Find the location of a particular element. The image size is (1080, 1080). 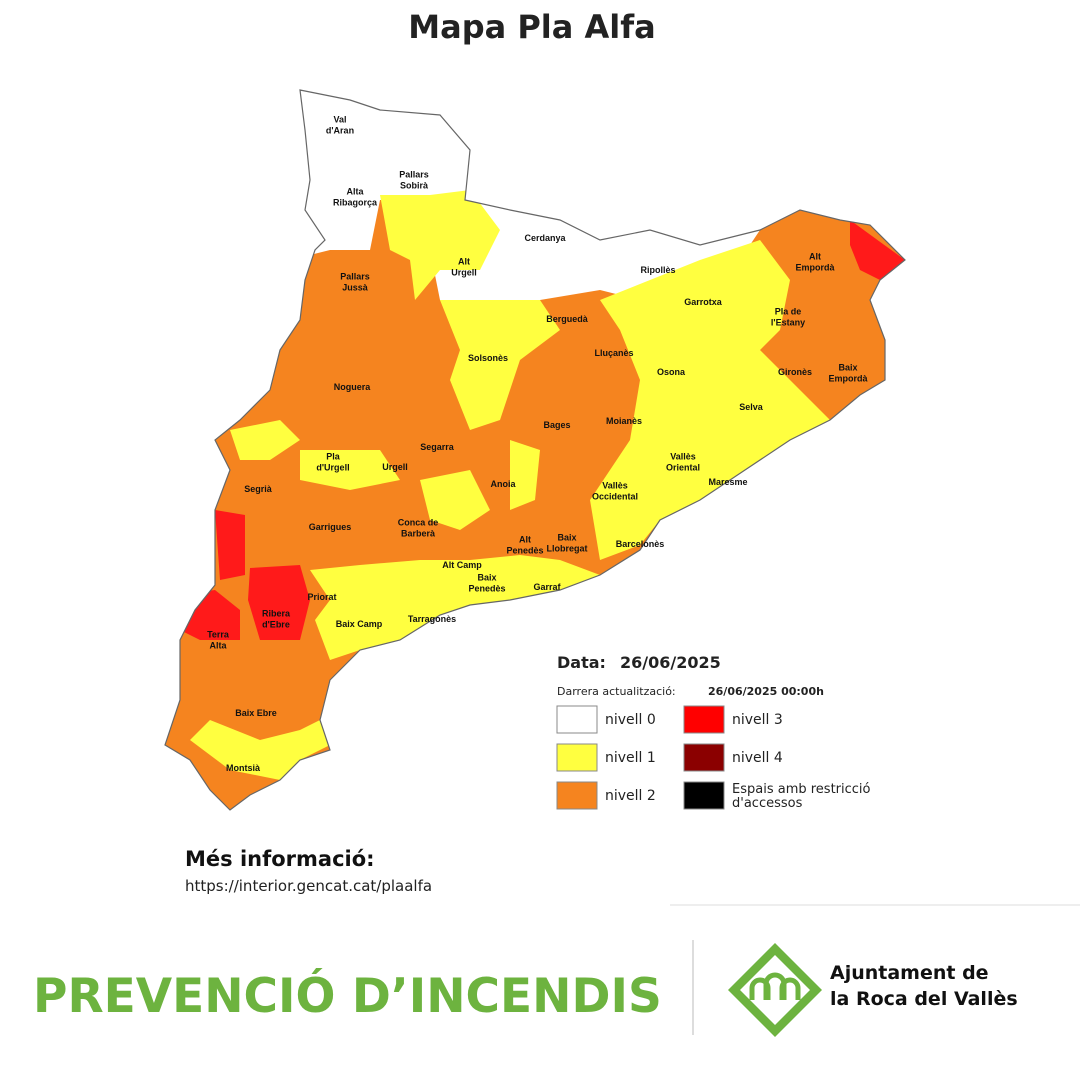

region-label: d'Urgell is located at coordinates (332, 468).